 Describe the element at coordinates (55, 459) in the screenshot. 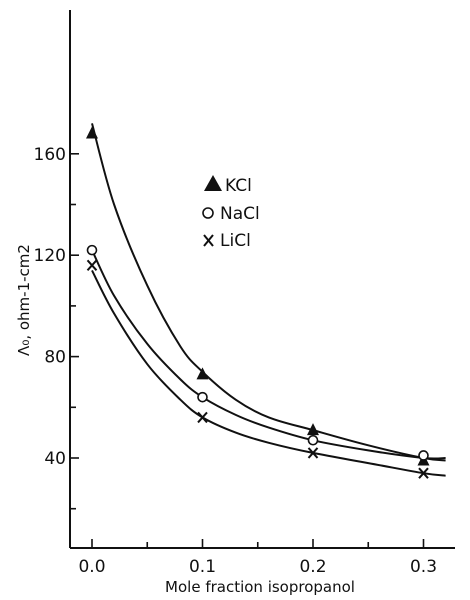

I see `y-tick-label: 40` at that location.